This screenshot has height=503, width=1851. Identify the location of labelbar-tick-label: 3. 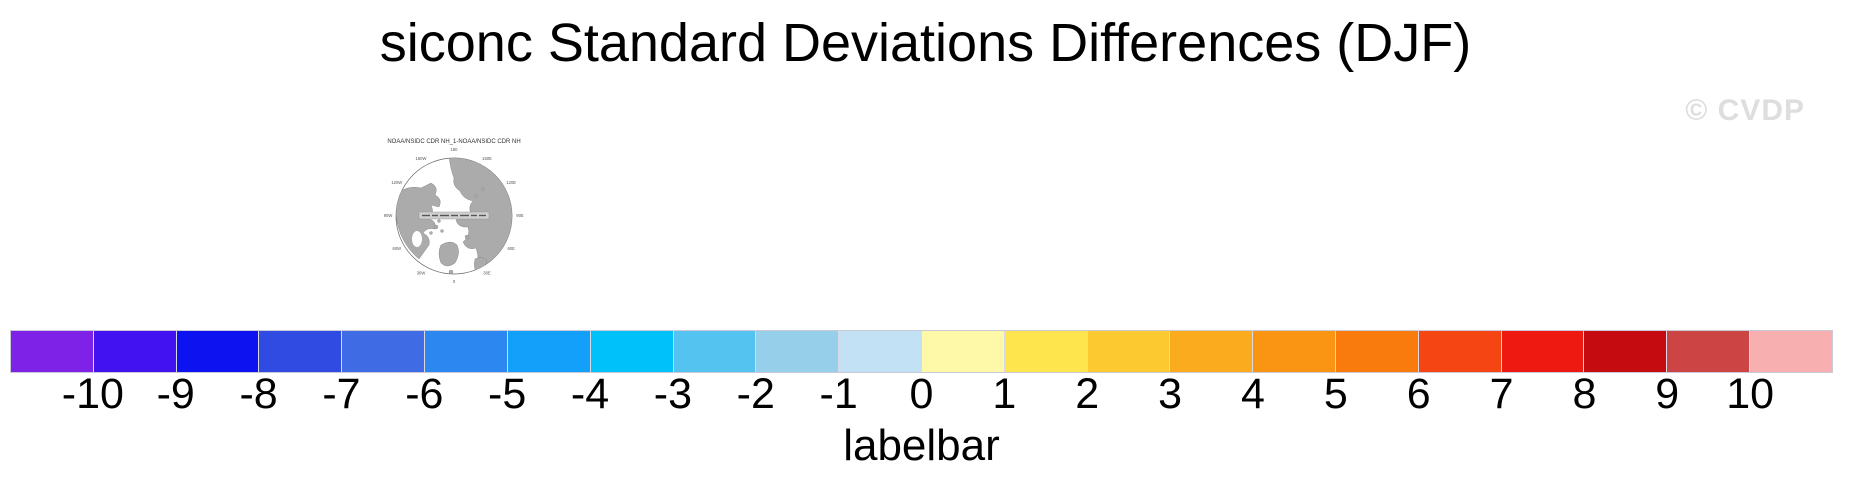
(1170, 394).